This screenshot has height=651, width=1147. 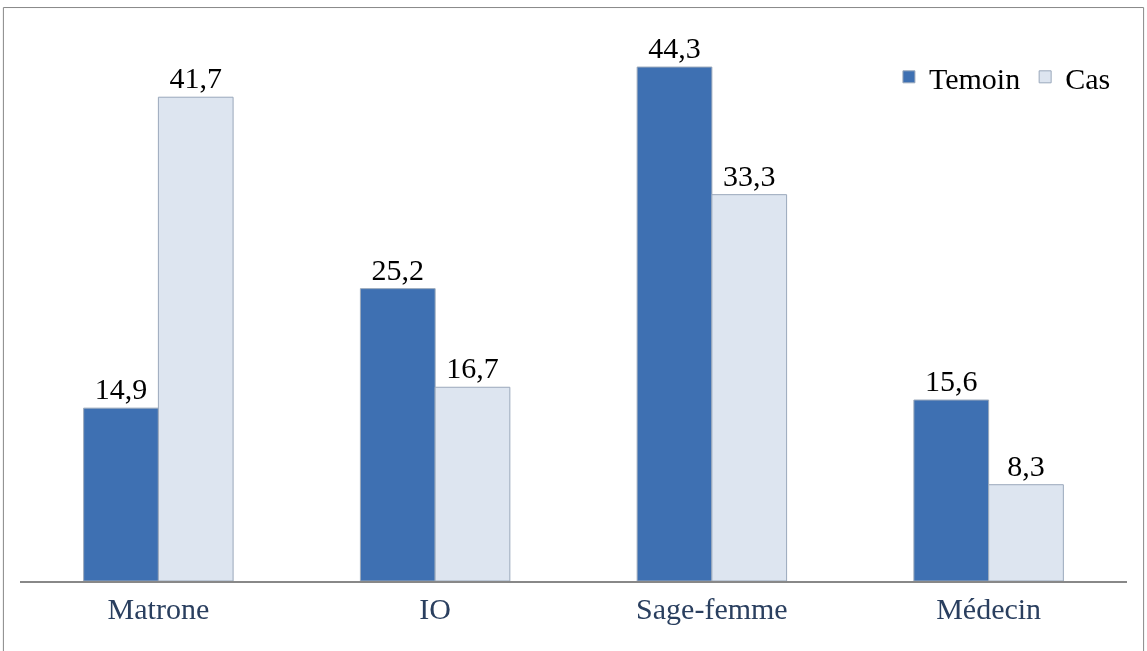 What do you see at coordinates (435, 608) in the screenshot?
I see `x-tick-label: IO` at bounding box center [435, 608].